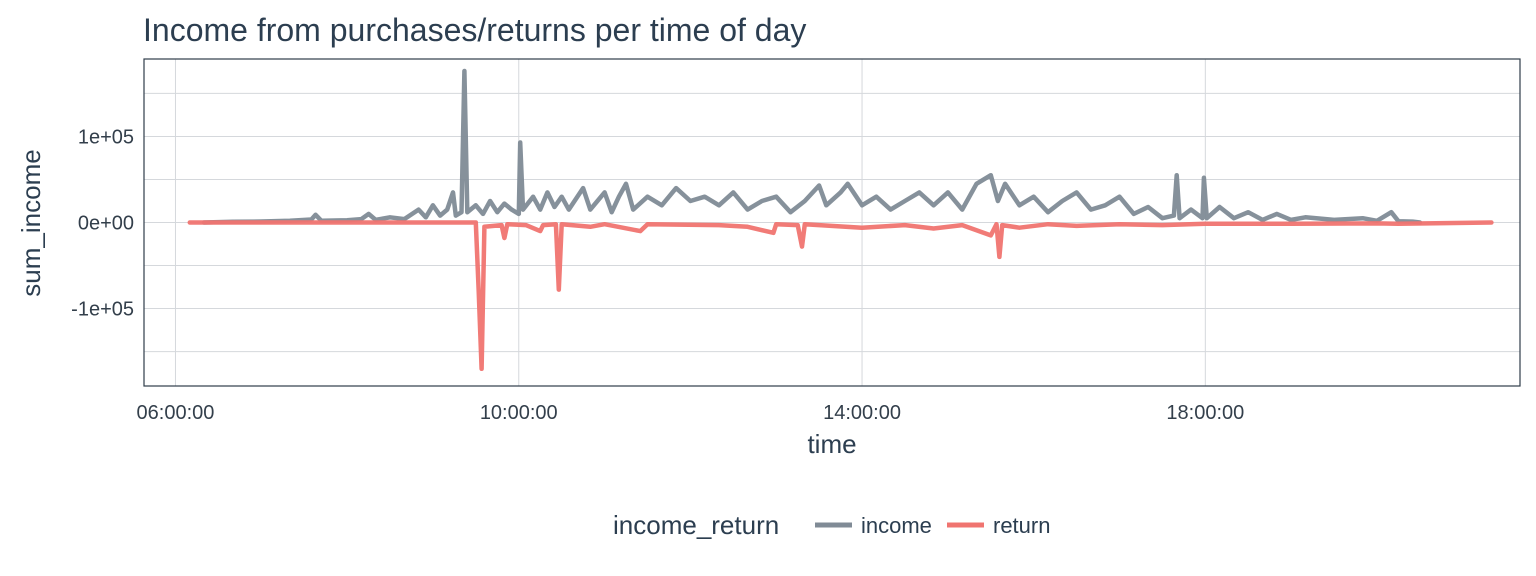  I want to click on y-tick-label: 0e+00, so click(106, 224).